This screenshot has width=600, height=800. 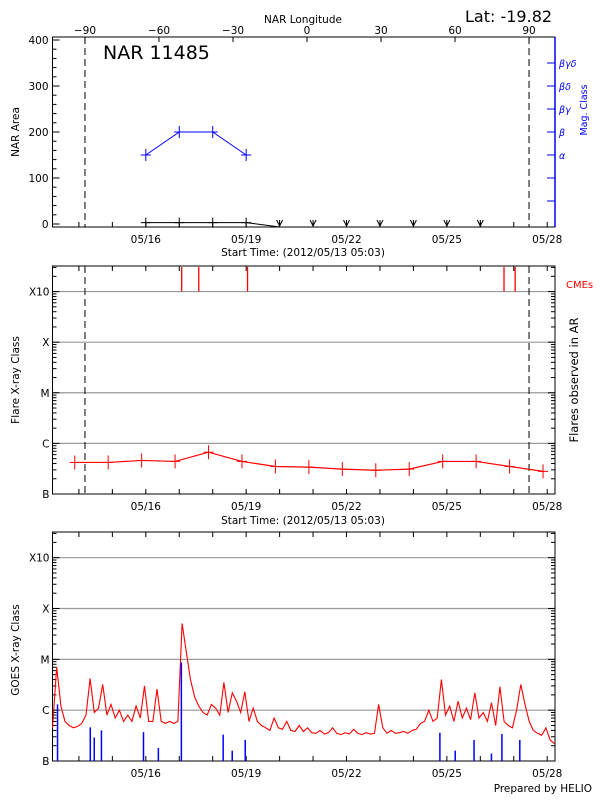 What do you see at coordinates (567, 64) in the screenshot?
I see `mag-class-tick-label: βγδ` at bounding box center [567, 64].